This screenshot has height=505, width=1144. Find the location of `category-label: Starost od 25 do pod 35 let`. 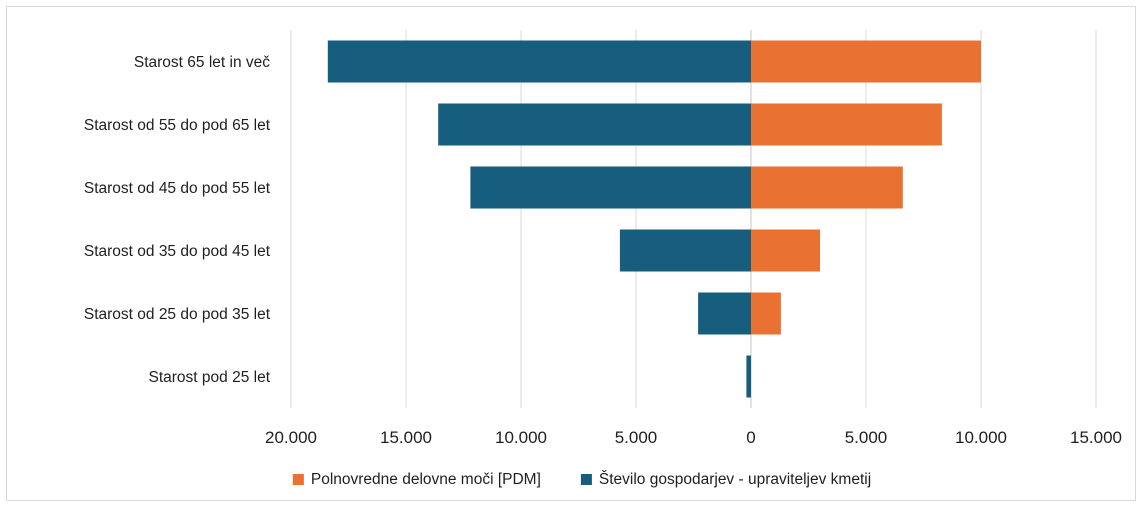

category-label: Starost od 25 do pod 35 let is located at coordinates (177, 314).